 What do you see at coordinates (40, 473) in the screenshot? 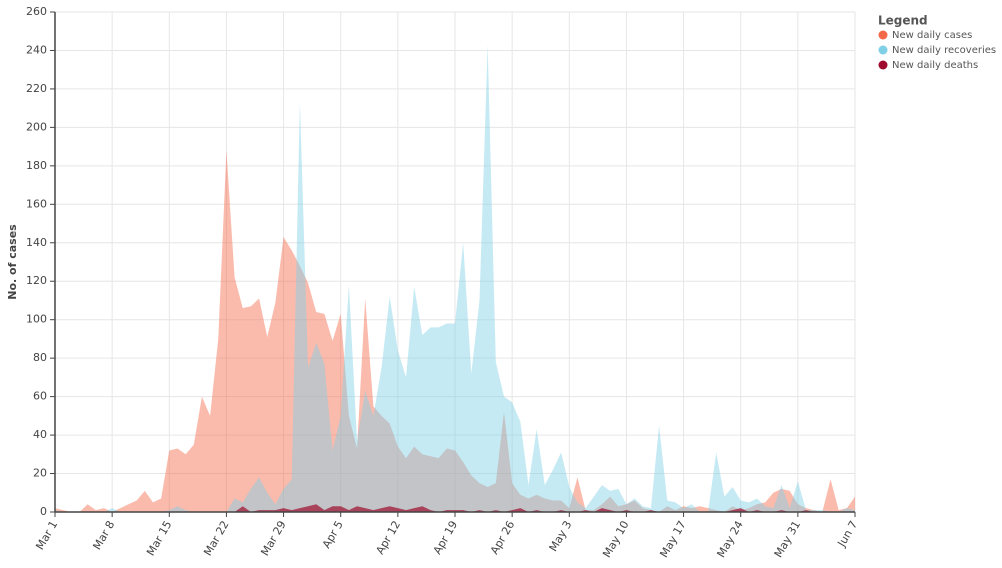
I see `y-tick-label: 20` at bounding box center [40, 473].